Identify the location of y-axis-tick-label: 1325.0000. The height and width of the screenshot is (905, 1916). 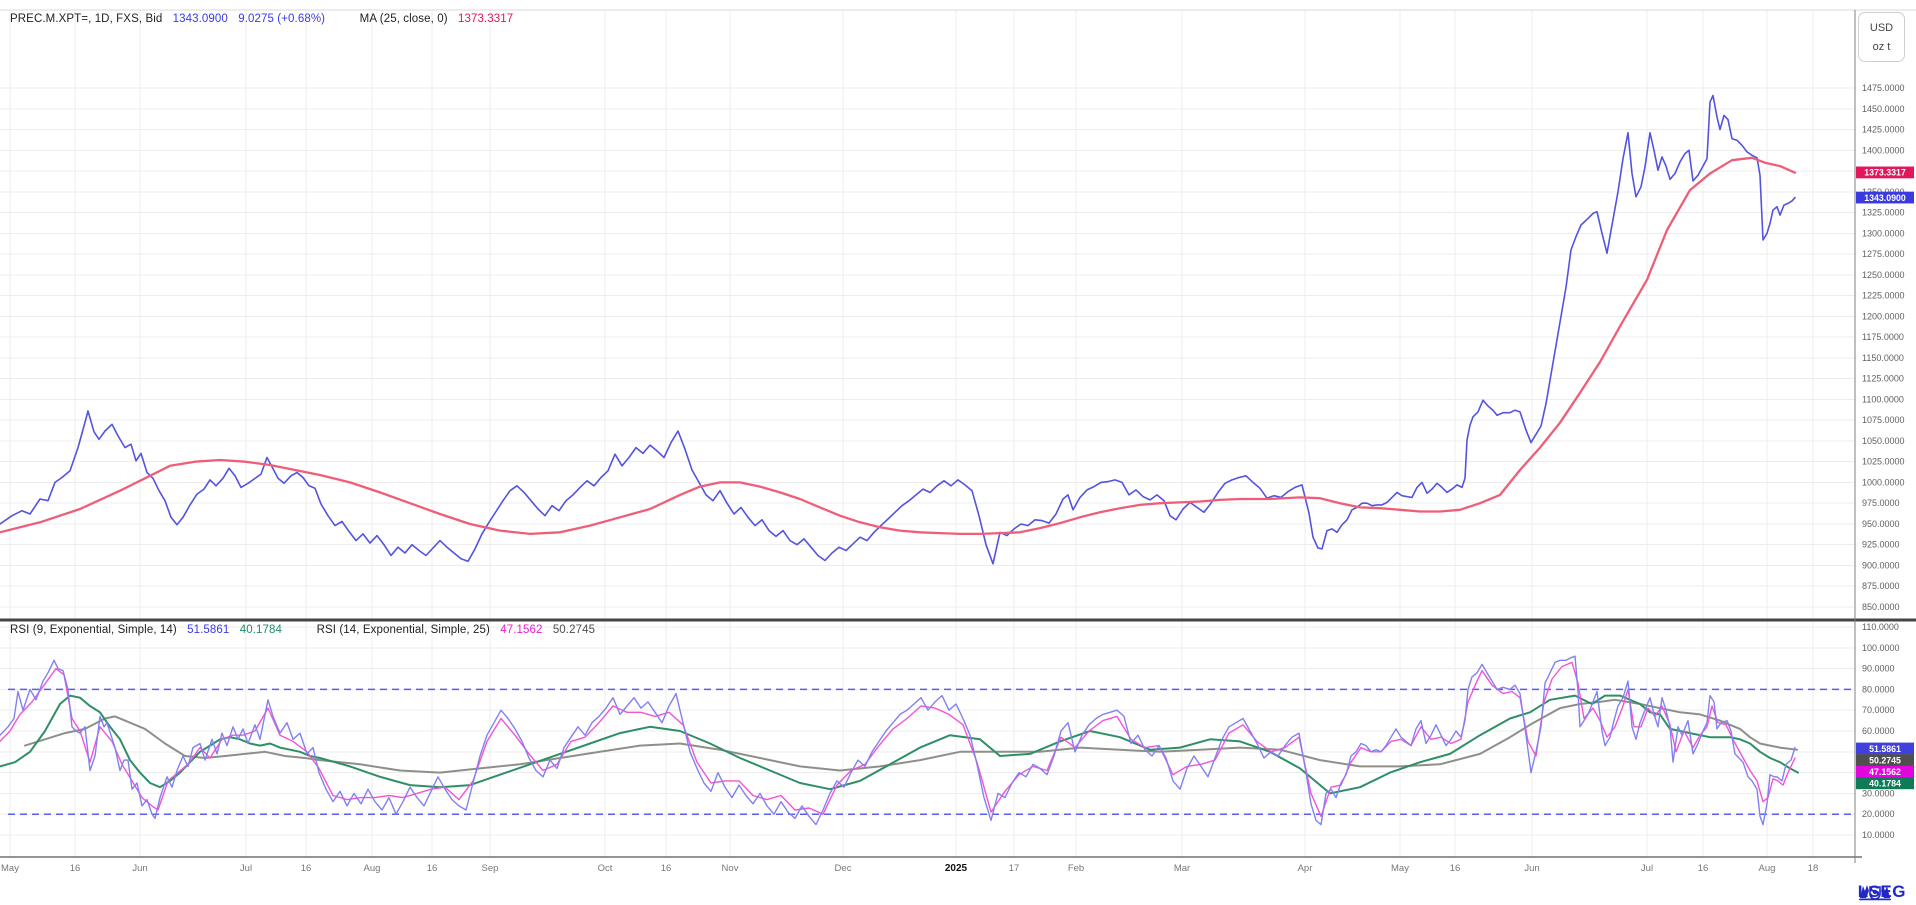
(1883, 213).